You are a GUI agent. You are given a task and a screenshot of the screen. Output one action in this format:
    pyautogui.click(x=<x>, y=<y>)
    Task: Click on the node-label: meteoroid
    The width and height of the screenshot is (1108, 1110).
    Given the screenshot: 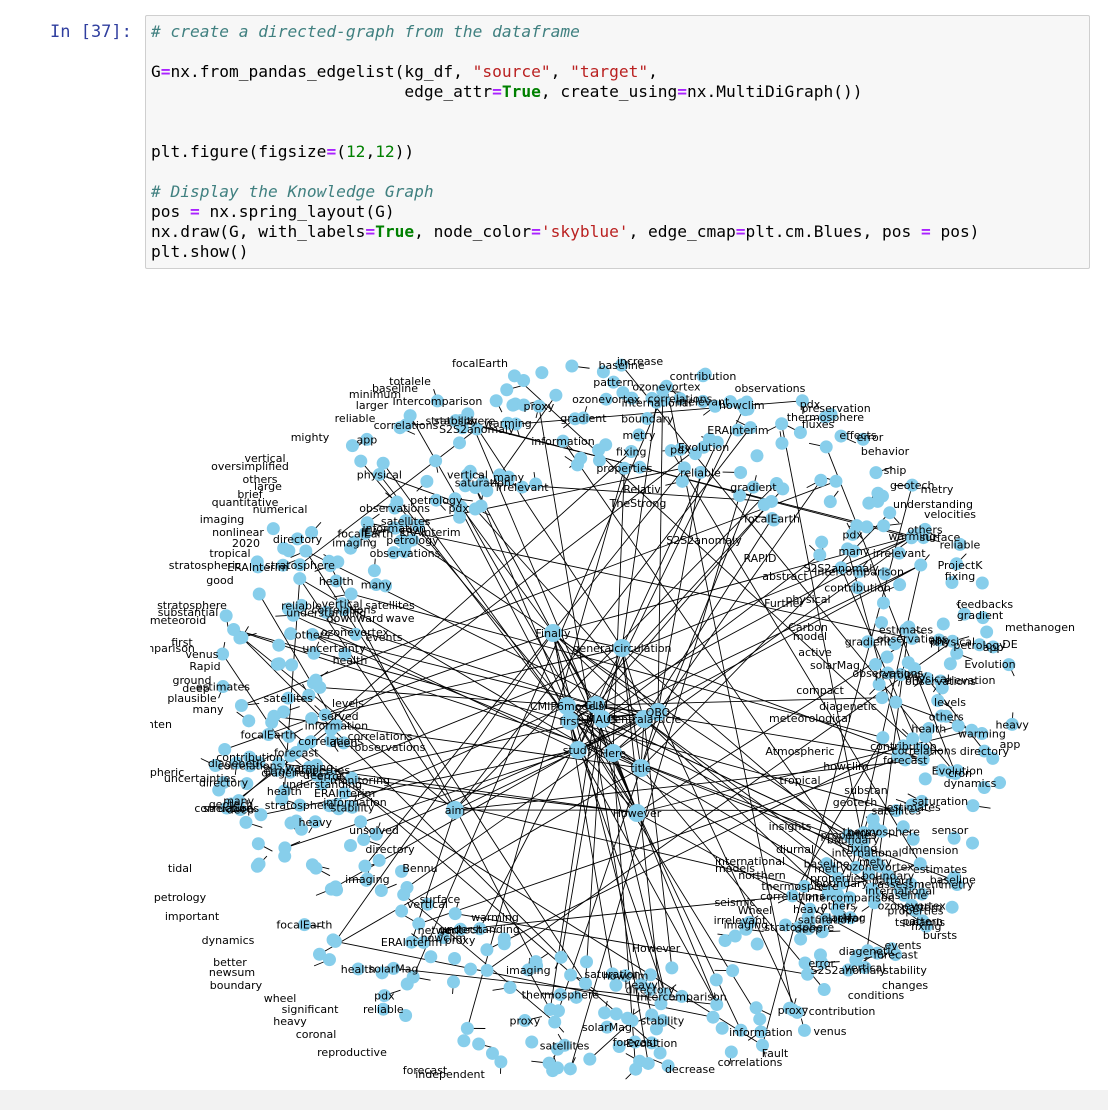 What is the action you would take?
    pyautogui.click(x=178, y=620)
    